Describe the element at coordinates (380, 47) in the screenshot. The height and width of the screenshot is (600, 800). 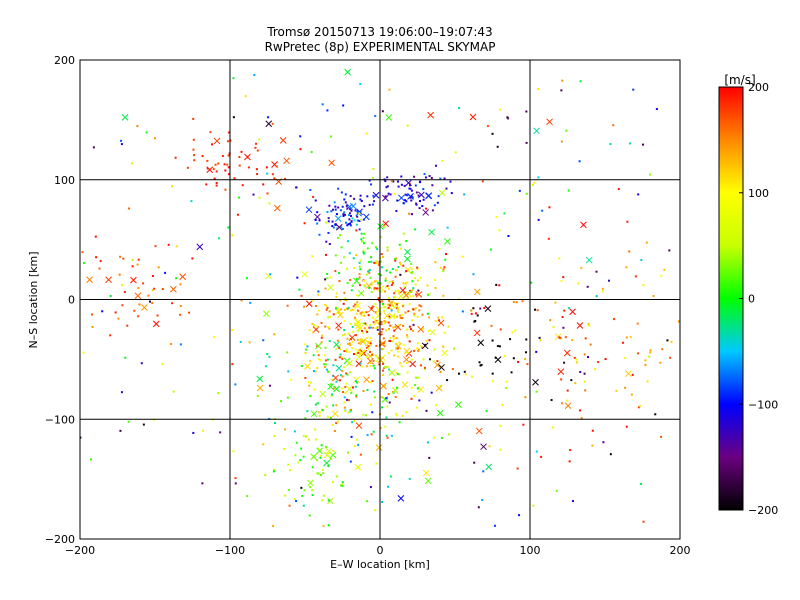
I see `chart-subtitle: RwPretec (8p) EXPERIMENTAL SKYMAP` at that location.